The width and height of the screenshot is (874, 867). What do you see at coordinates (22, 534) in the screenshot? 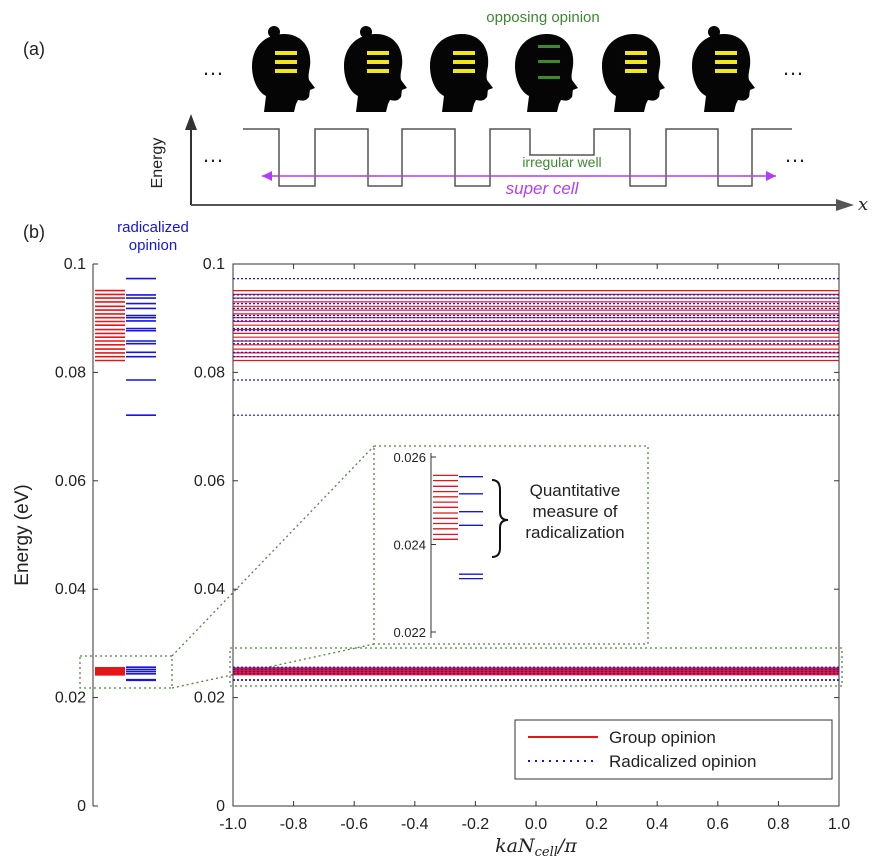
I see `y-axis-title: Energy (eV)` at bounding box center [22, 534].